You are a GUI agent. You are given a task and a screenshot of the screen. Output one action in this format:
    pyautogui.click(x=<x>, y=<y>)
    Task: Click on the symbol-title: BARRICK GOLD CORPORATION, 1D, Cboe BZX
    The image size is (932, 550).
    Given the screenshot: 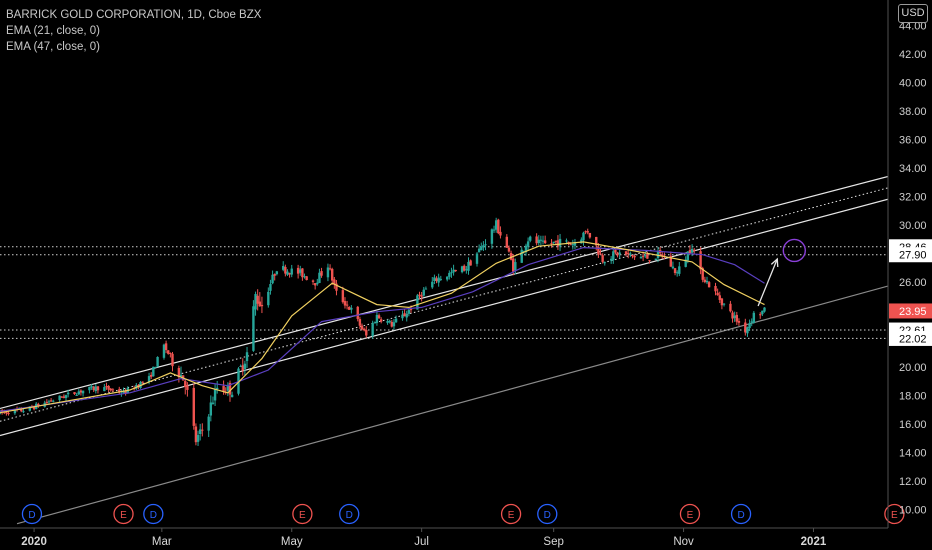 What is the action you would take?
    pyautogui.click(x=134, y=15)
    